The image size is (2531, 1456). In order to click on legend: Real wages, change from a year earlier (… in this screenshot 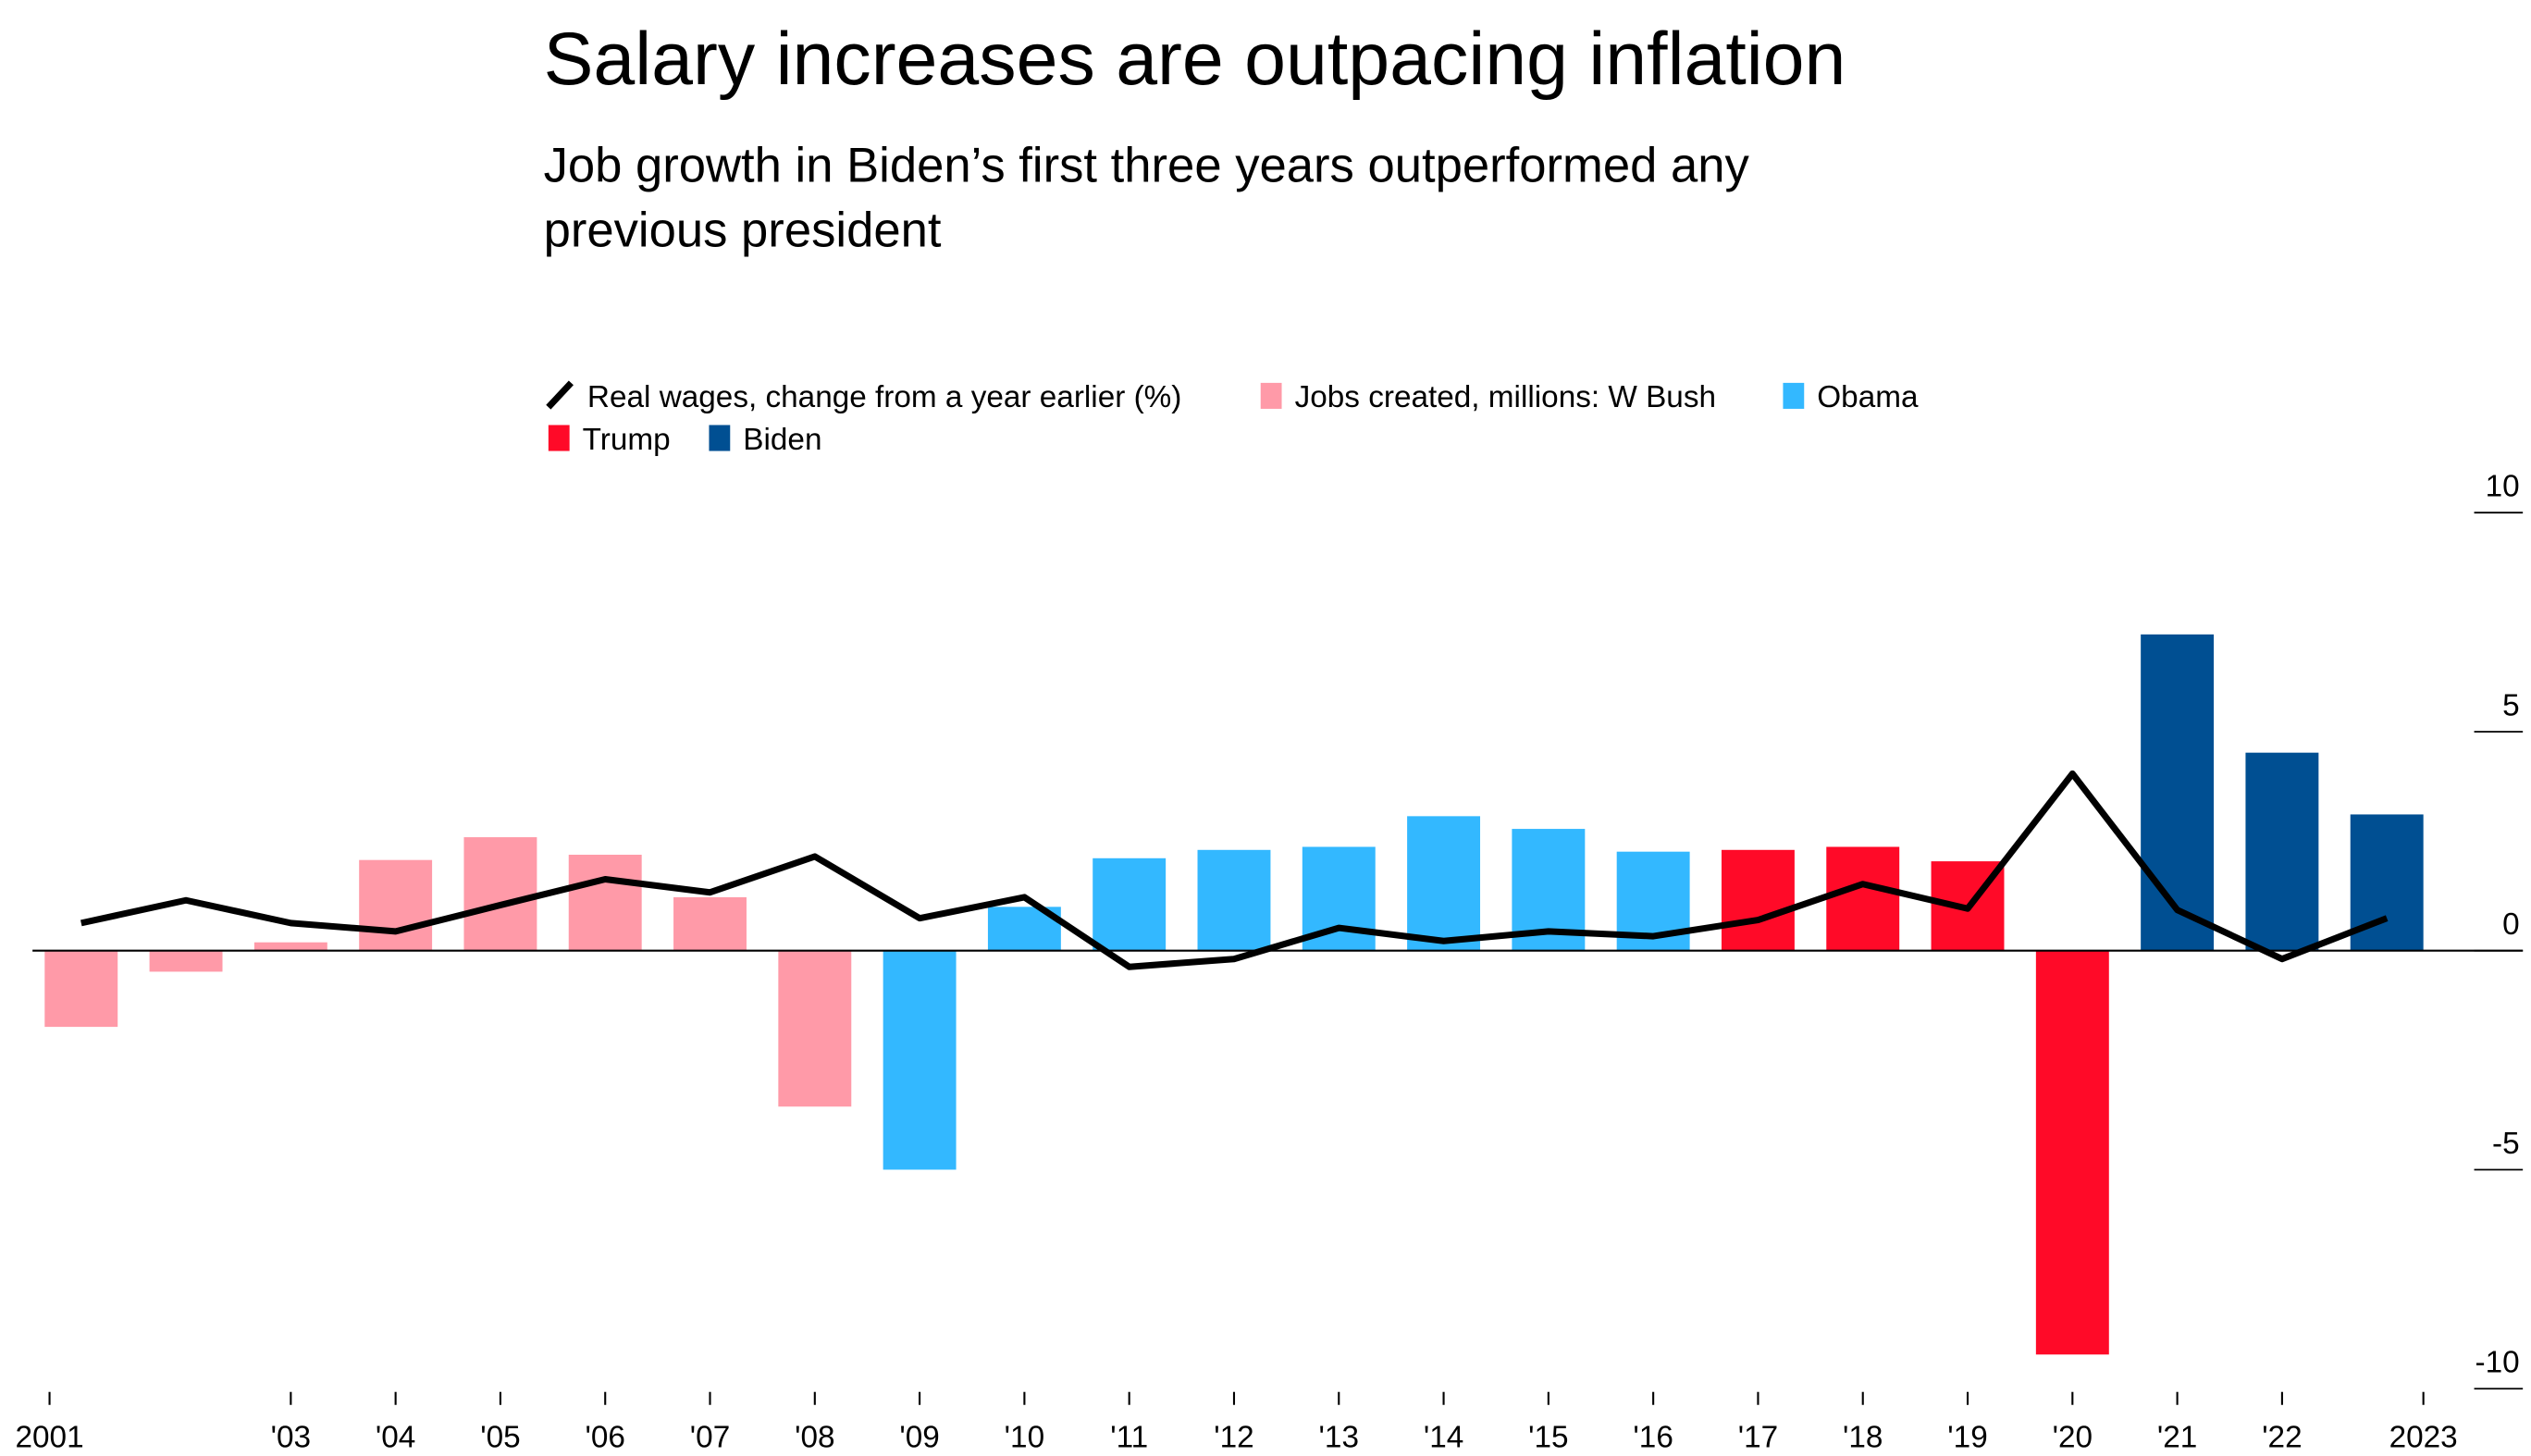, I will do `click(1232, 418)`.